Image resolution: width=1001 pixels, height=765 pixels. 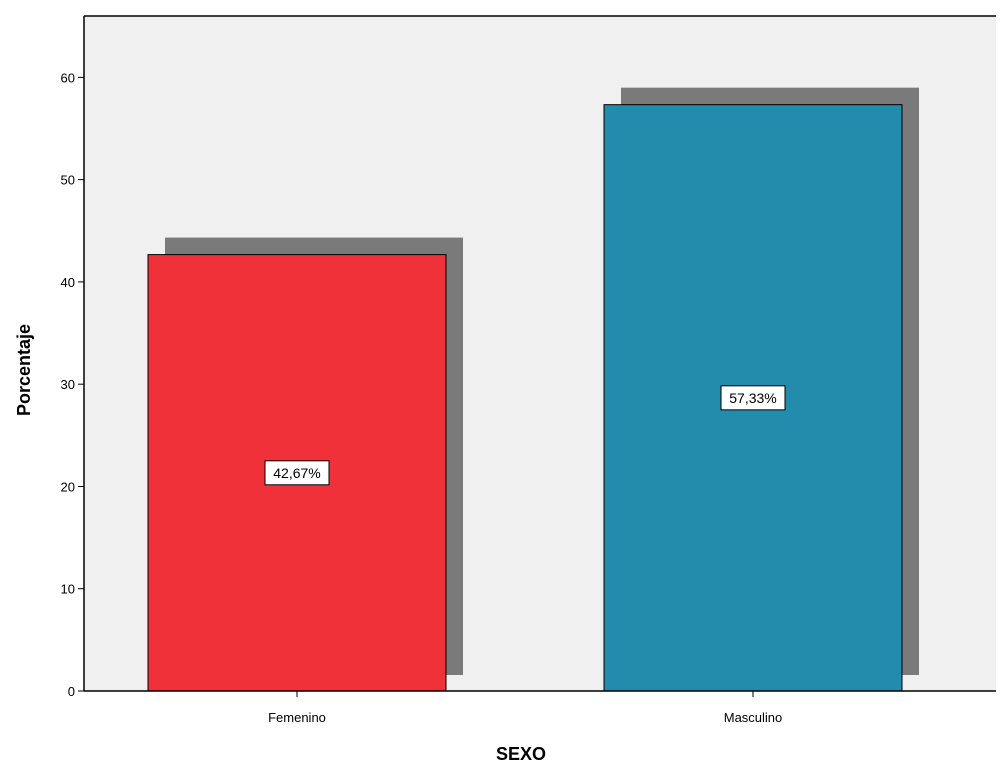 What do you see at coordinates (297, 717) in the screenshot?
I see `x-tick-label: Femenino` at bounding box center [297, 717].